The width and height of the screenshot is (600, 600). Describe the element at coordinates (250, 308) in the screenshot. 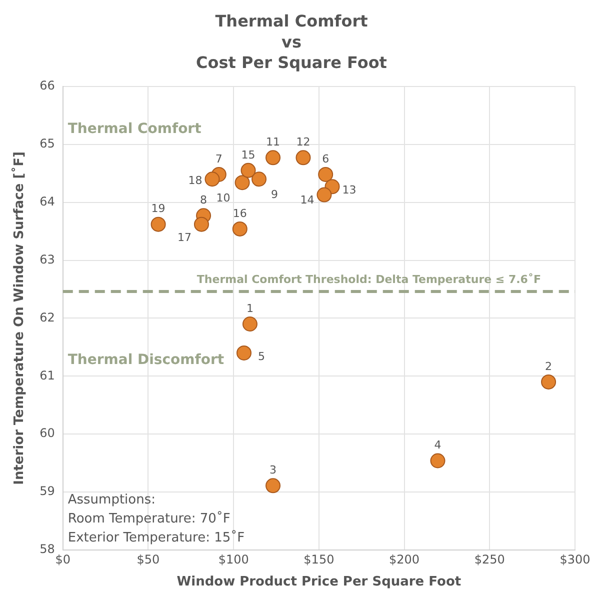

I see `annotation: 1` at that location.